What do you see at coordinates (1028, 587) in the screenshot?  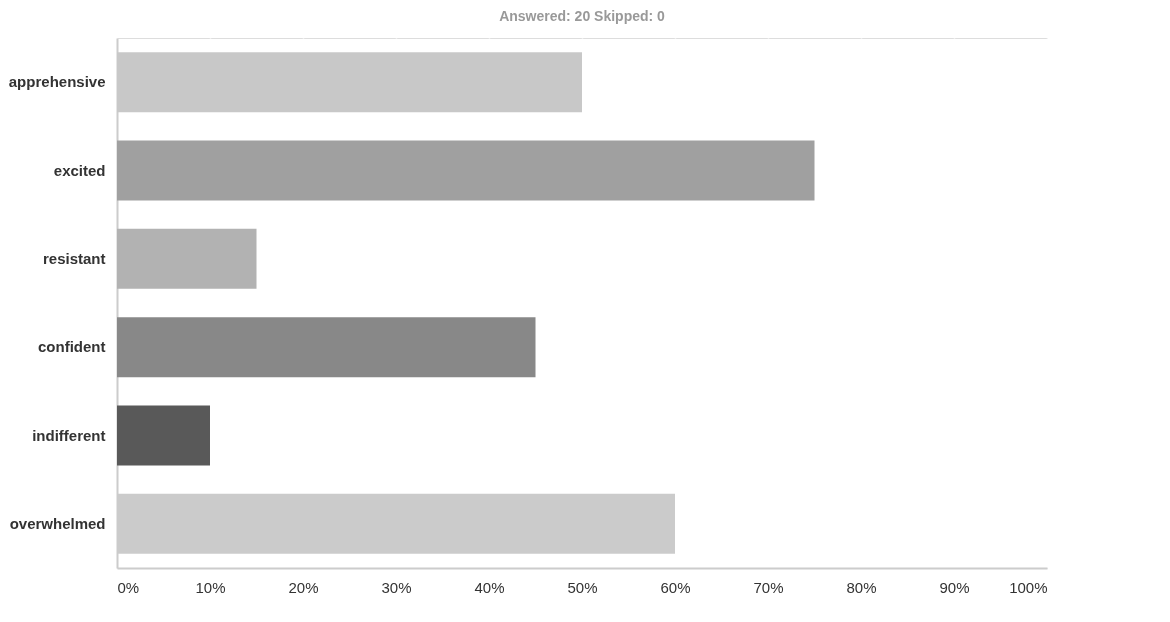 I see `x-tick-label: 100%` at bounding box center [1028, 587].